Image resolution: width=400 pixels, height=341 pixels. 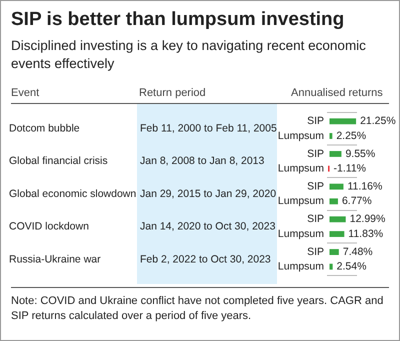 What do you see at coordinates (55, 259) in the screenshot?
I see `y-tick-label: Russia-Ukraine war` at bounding box center [55, 259].